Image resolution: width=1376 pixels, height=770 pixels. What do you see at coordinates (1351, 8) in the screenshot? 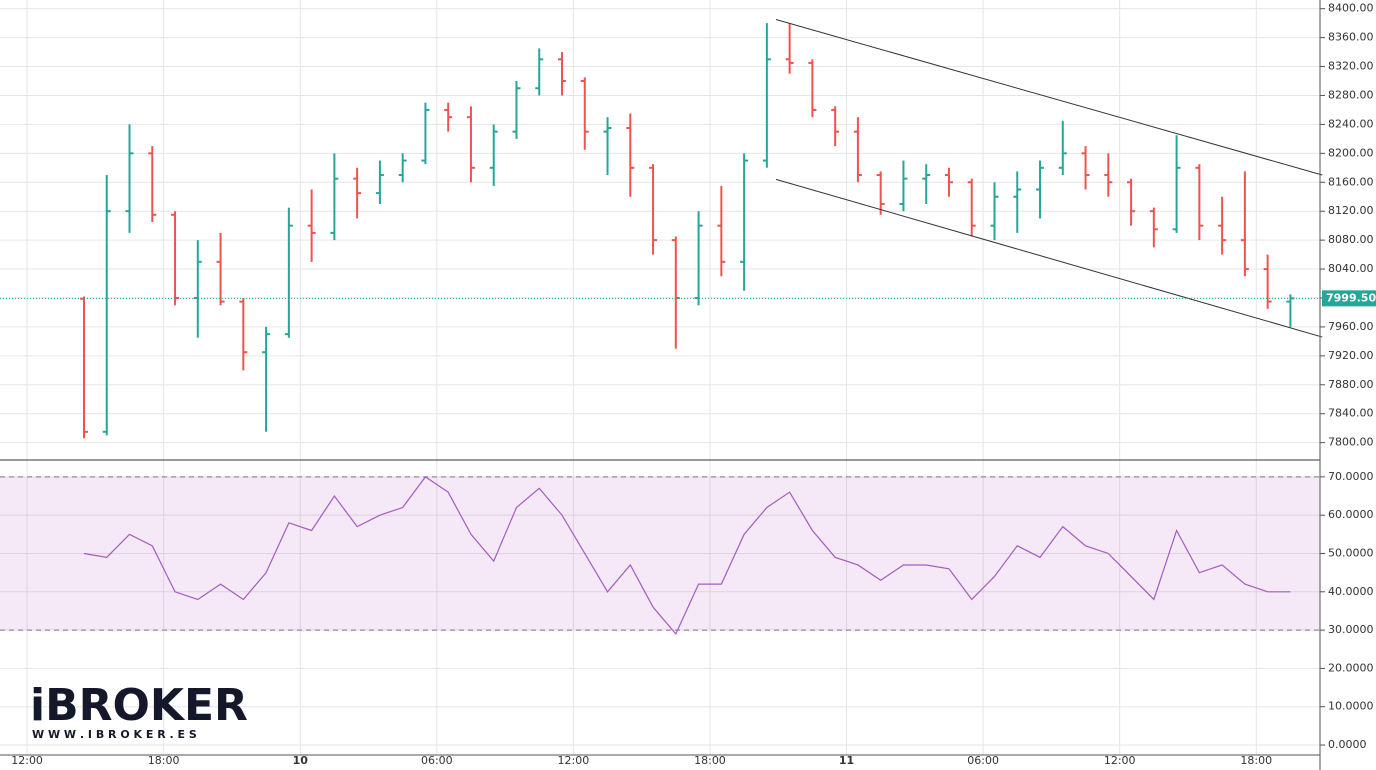
I see `y-tick-label: 8400.00` at bounding box center [1351, 8].